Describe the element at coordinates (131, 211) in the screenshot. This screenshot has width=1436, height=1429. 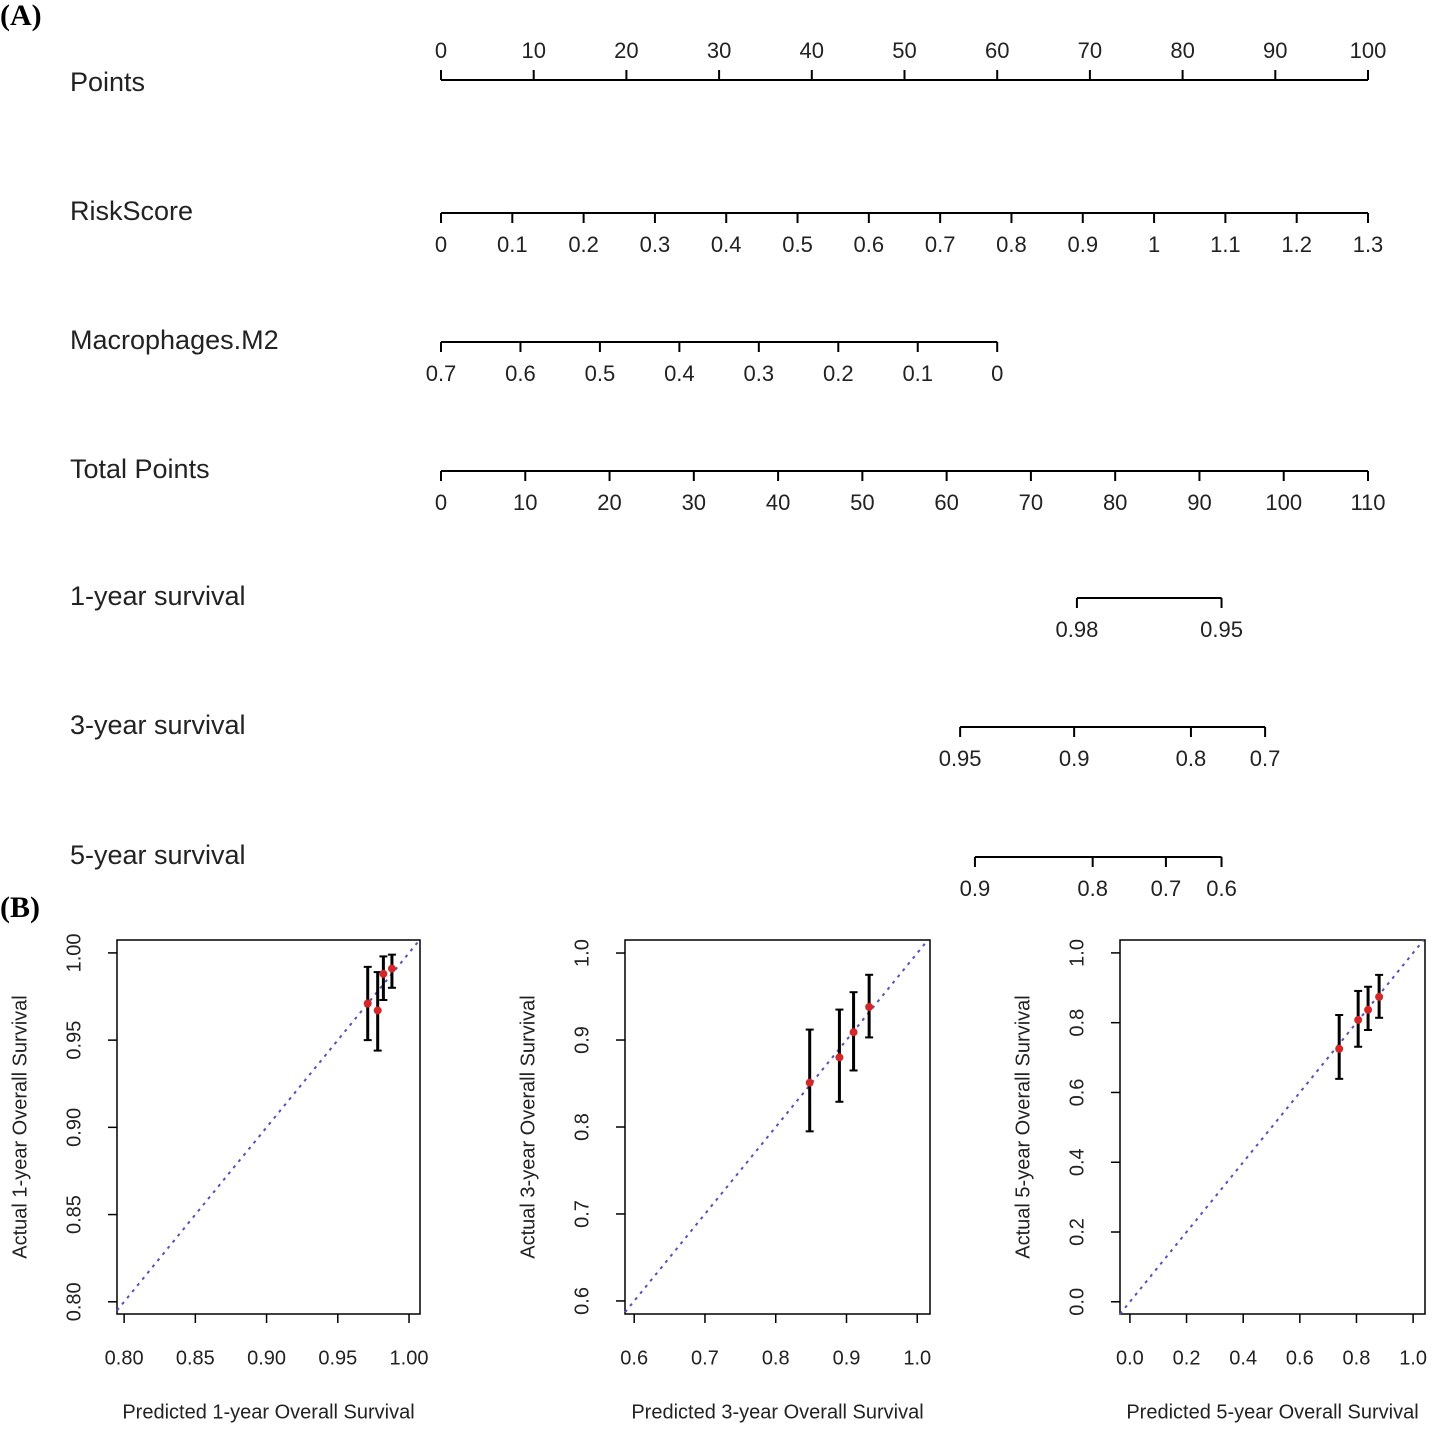
I see `row-label: RiskScore` at that location.